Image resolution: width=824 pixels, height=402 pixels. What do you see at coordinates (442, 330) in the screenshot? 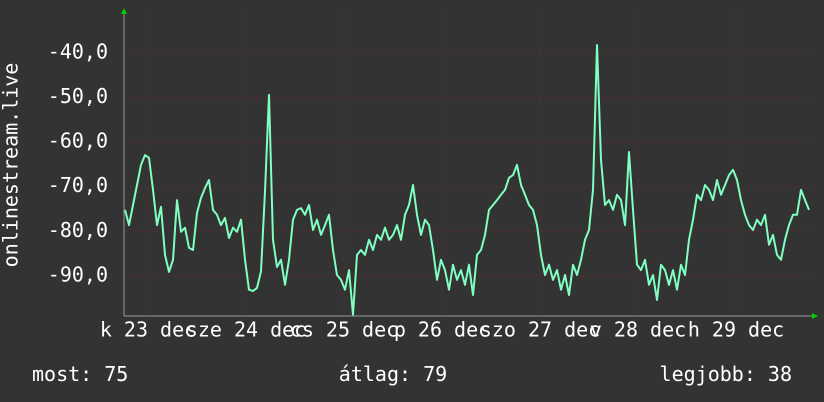
I see `x-tick-label: p 26 dec` at bounding box center [442, 330].